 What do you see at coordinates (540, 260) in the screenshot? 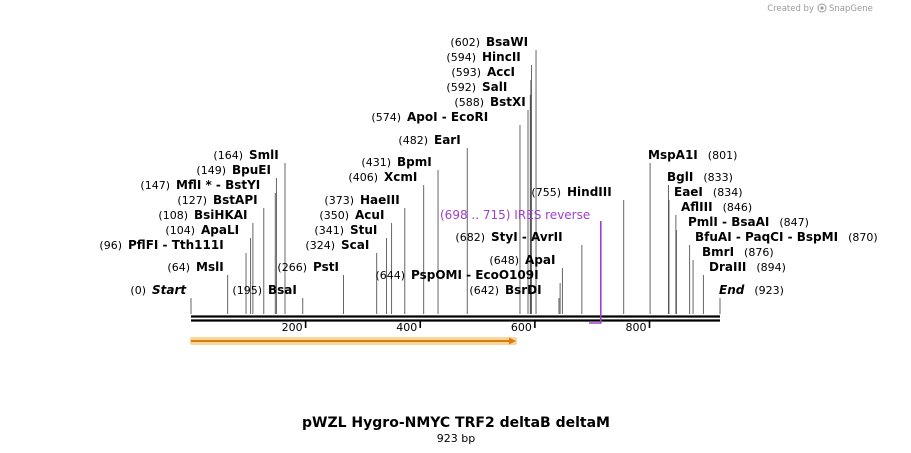
I see `site-enzyme-name: ApaI` at bounding box center [540, 260].